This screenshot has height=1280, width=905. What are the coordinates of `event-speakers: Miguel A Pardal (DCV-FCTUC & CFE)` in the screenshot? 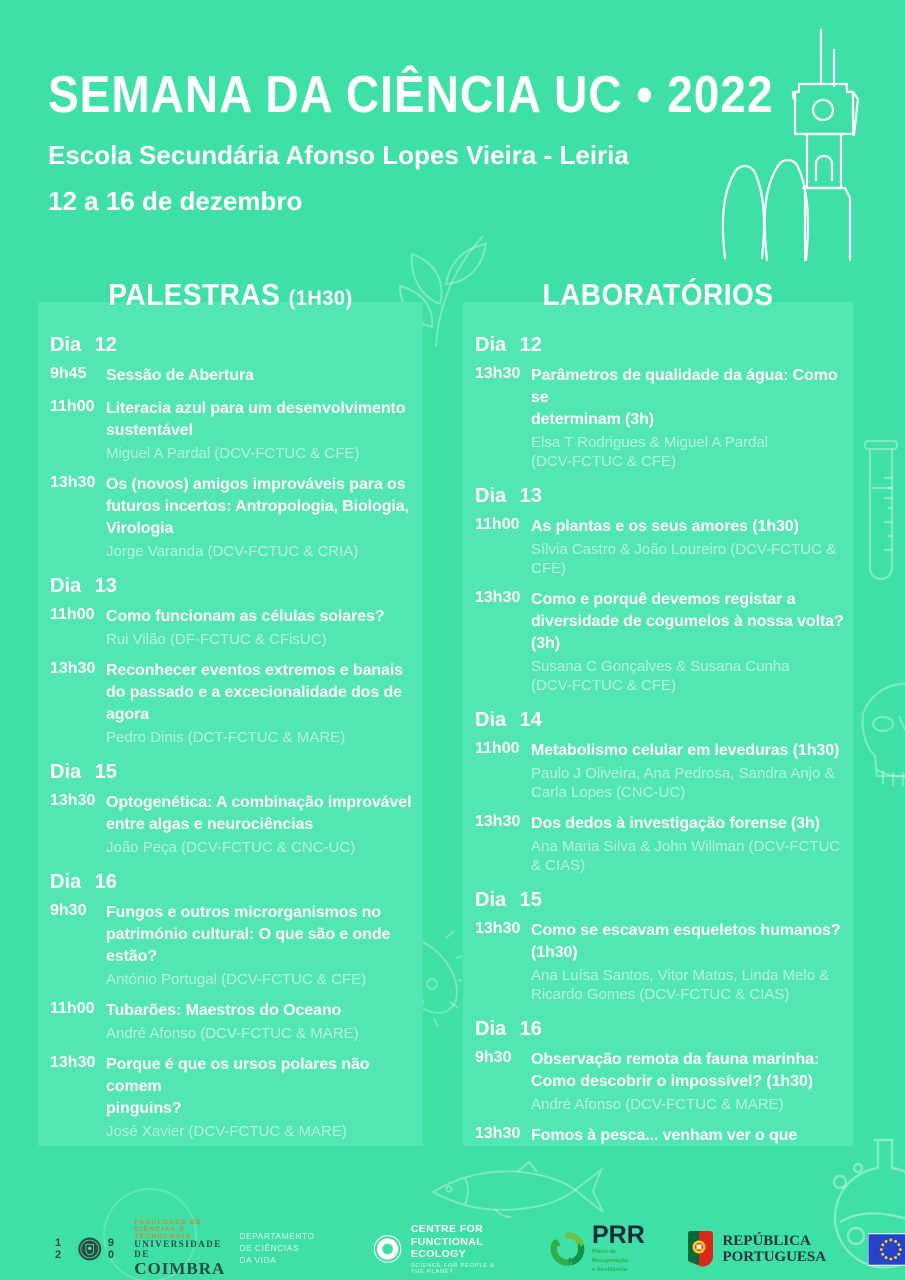 It's located at (233, 453).